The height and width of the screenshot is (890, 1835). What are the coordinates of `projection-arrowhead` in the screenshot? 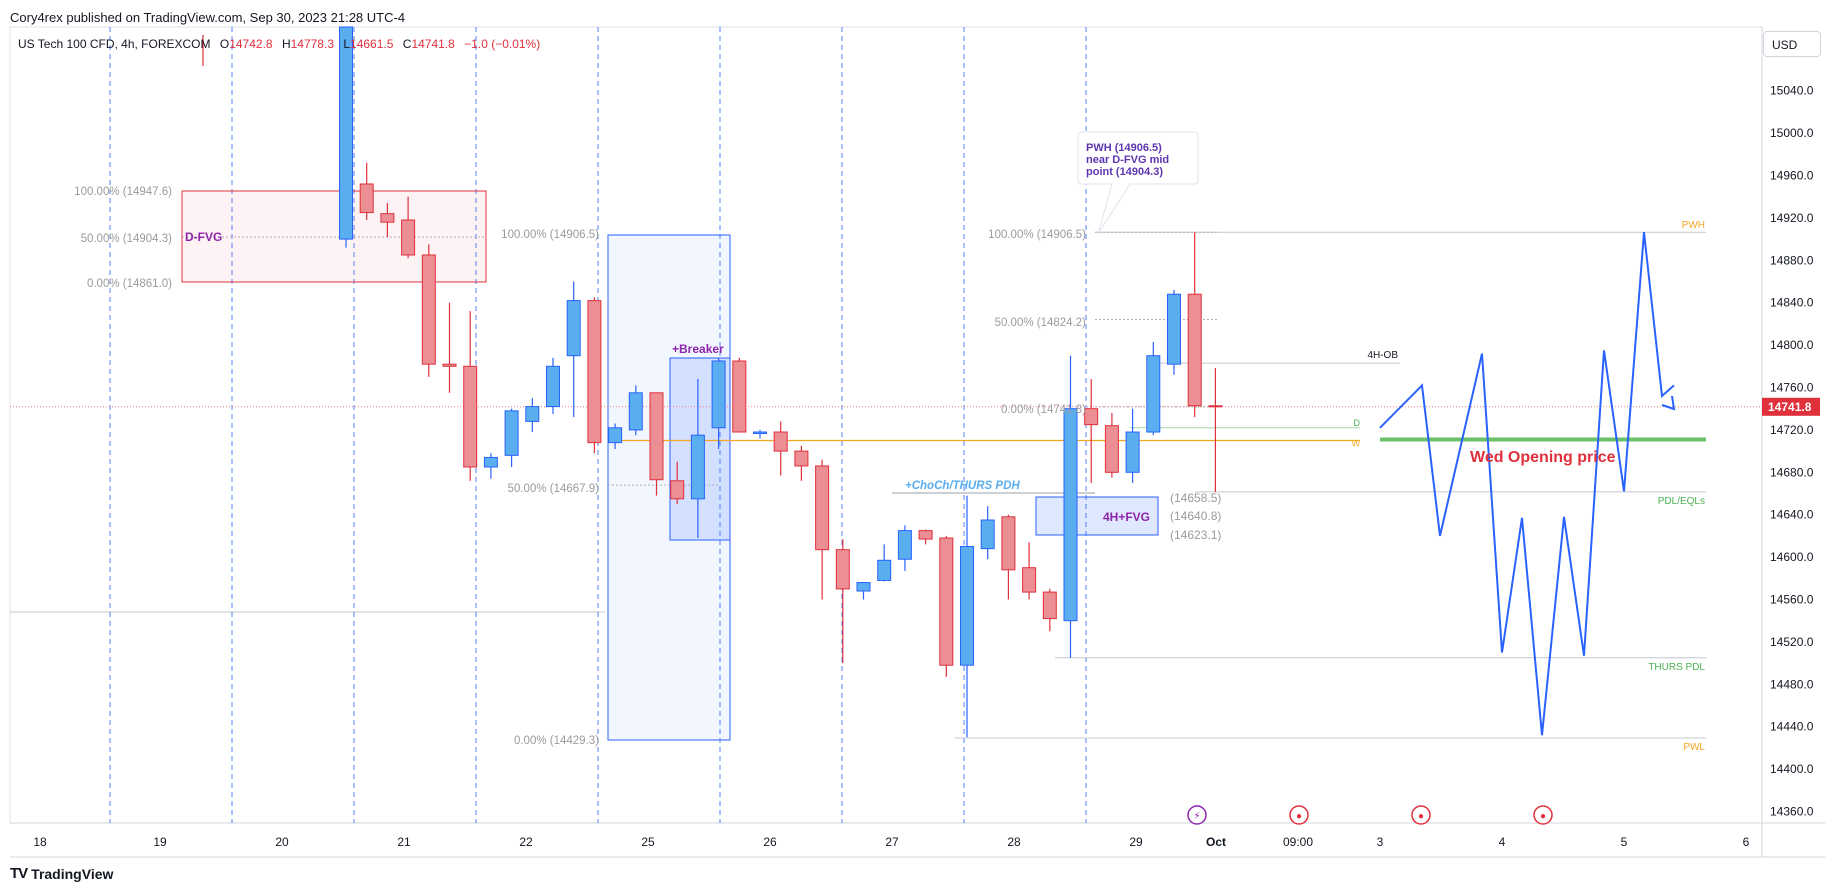 It's located at (1668, 403).